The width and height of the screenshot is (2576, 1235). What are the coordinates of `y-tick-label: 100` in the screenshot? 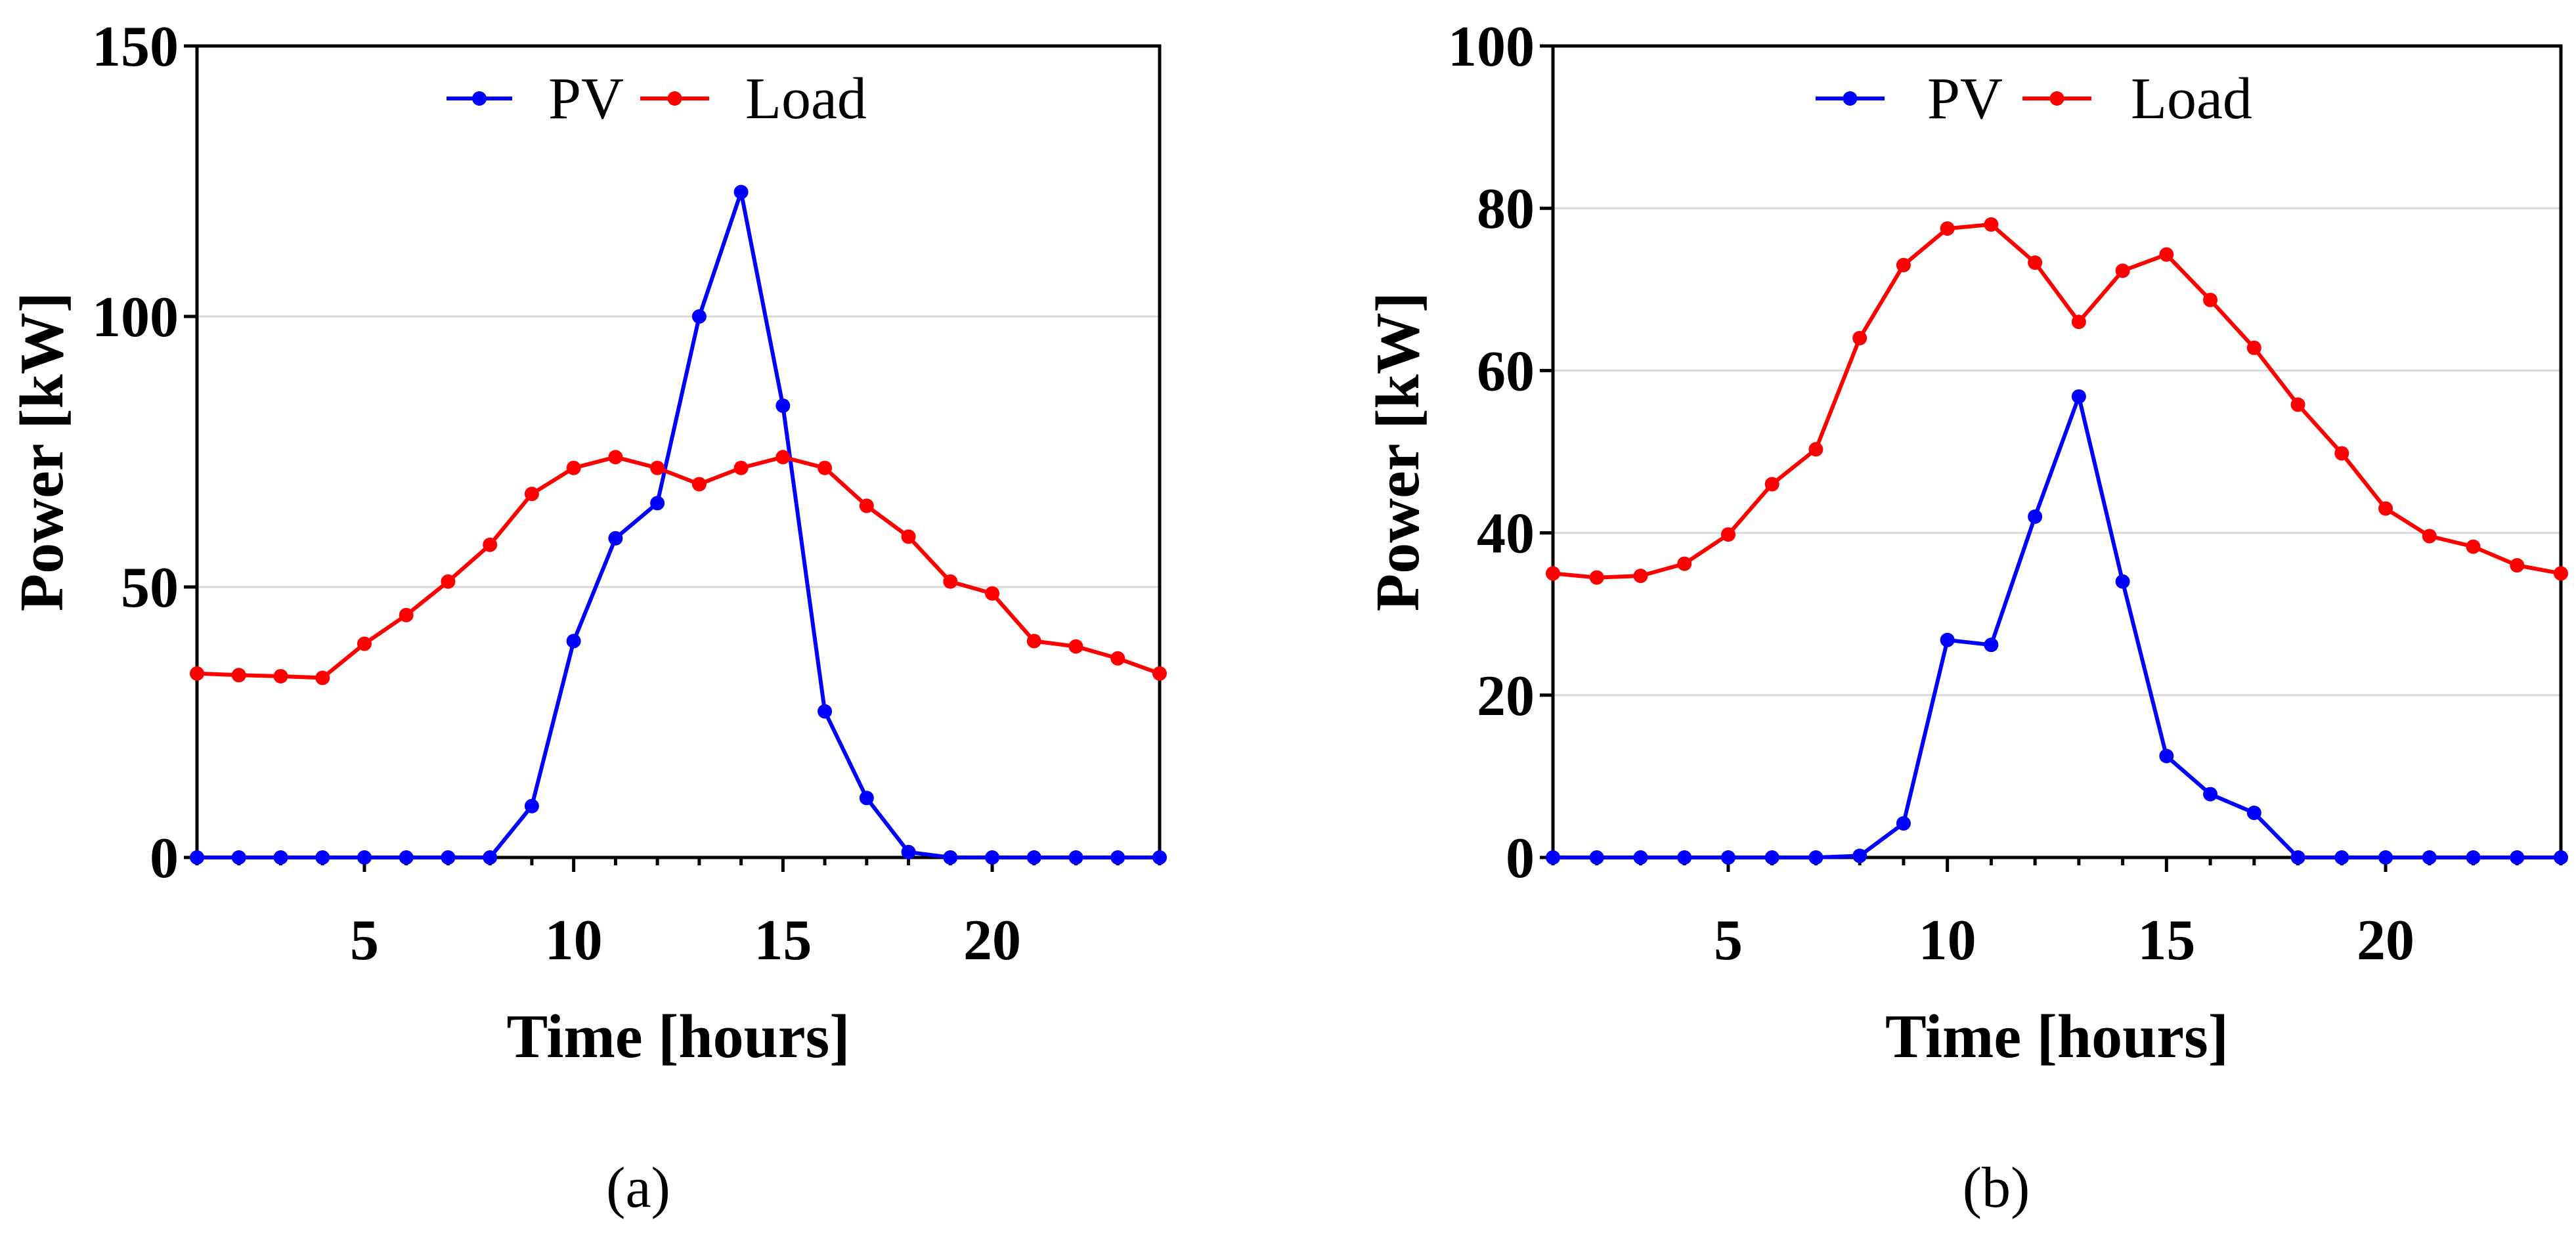 It's located at (1491, 47).